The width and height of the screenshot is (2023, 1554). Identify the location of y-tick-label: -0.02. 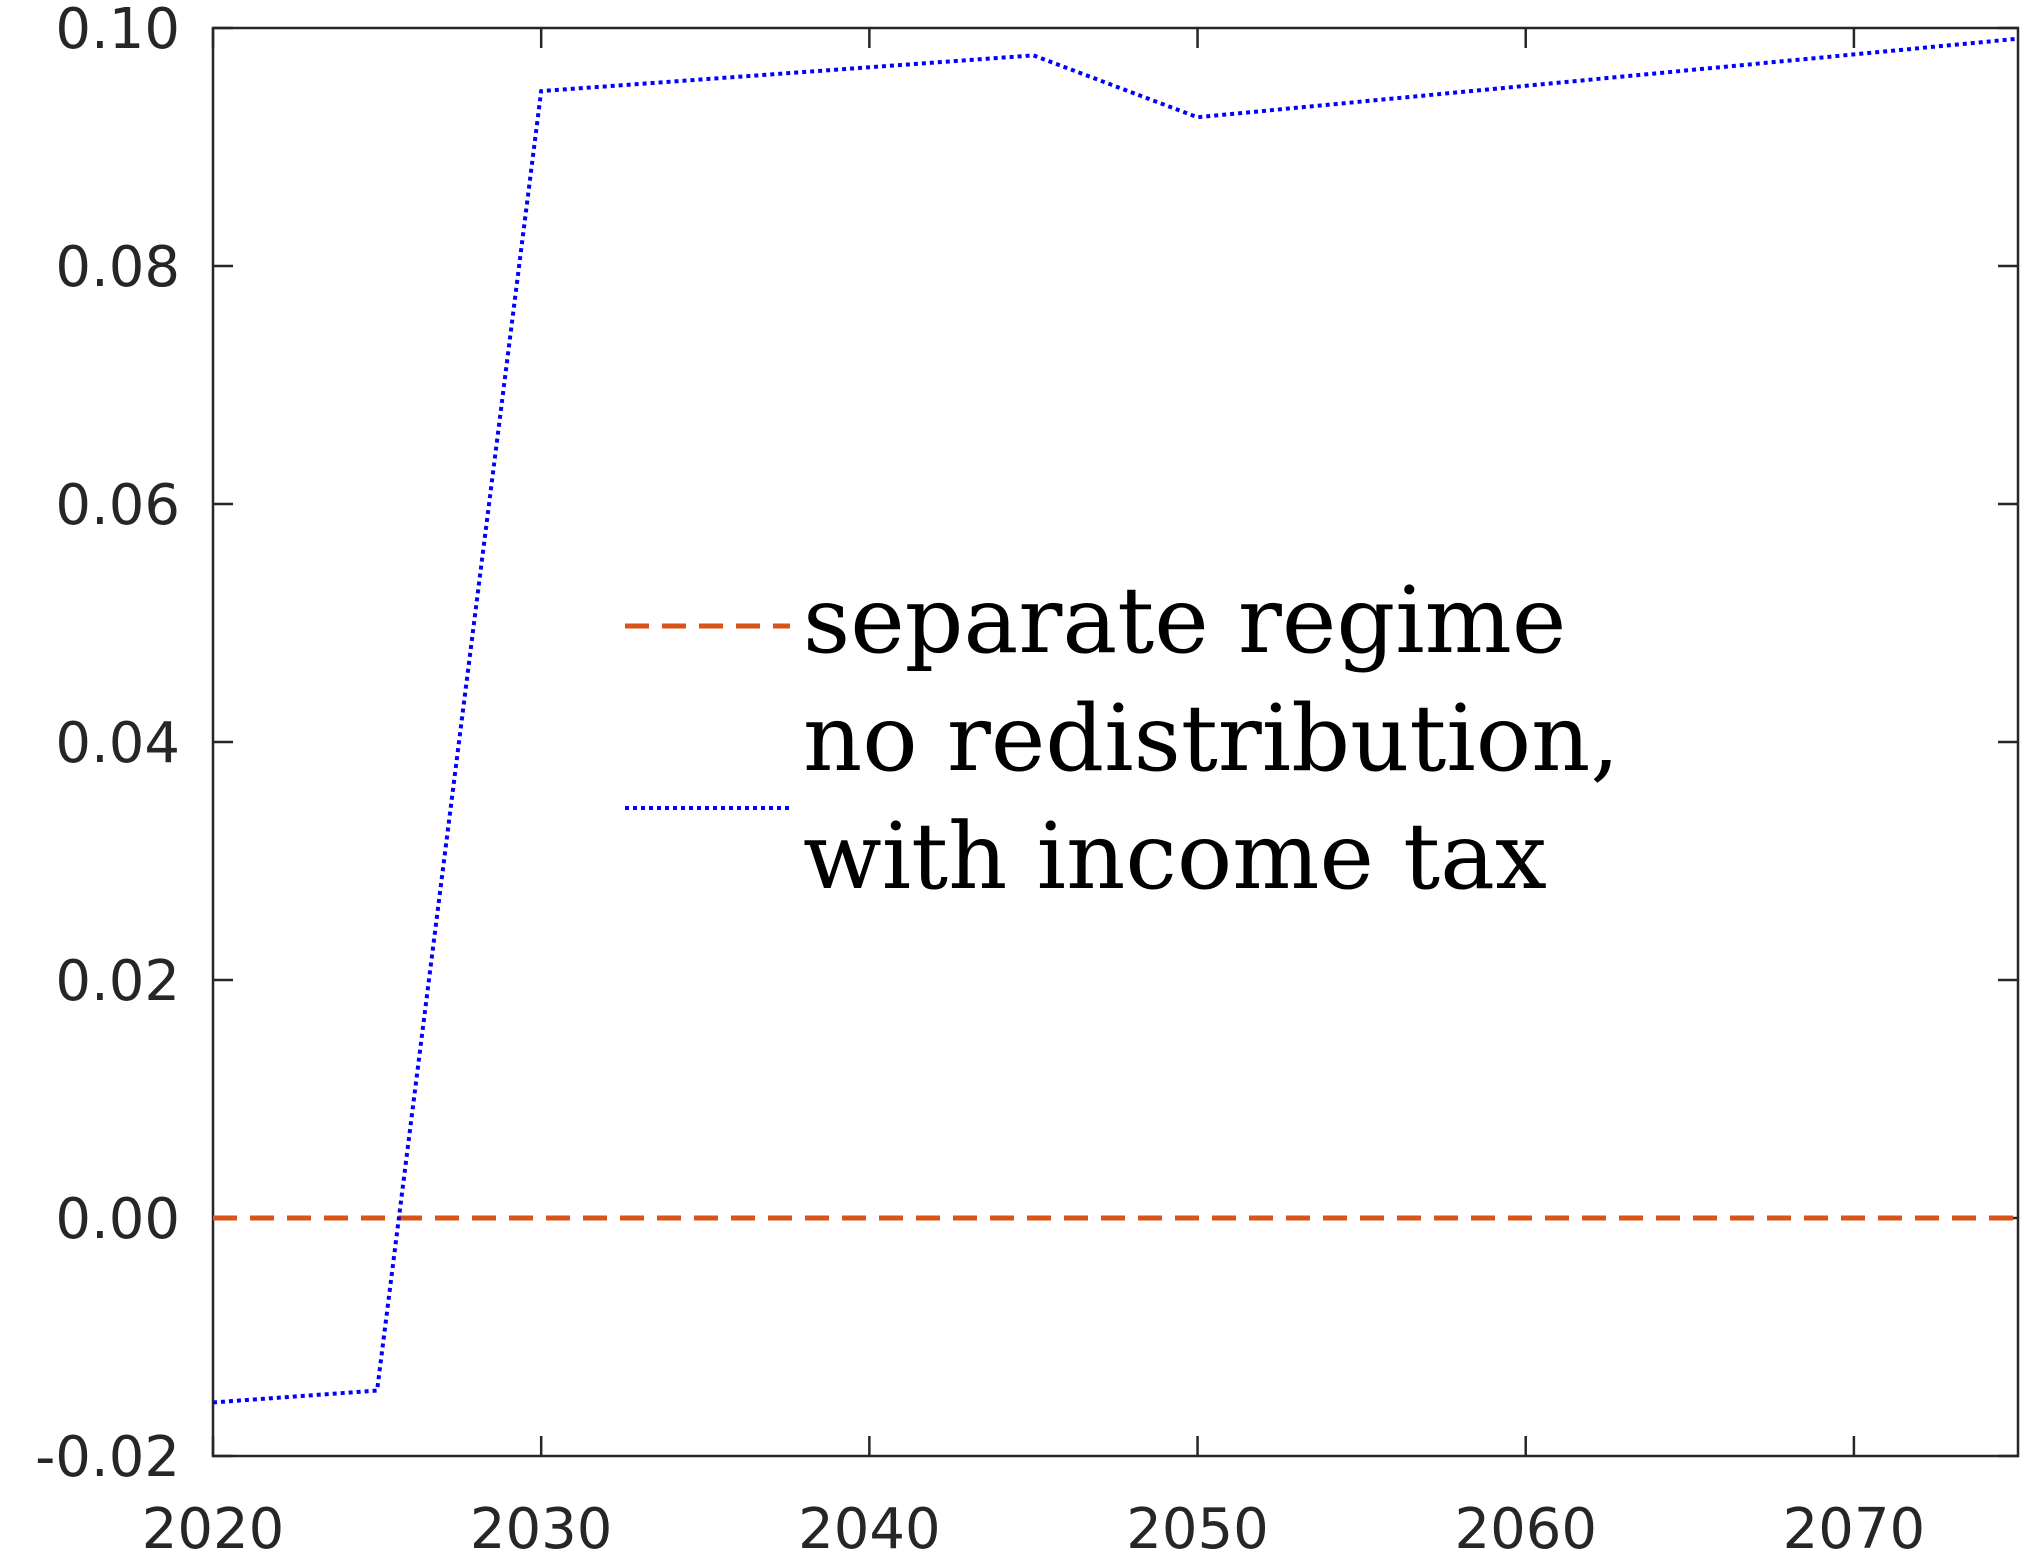
(107, 1457).